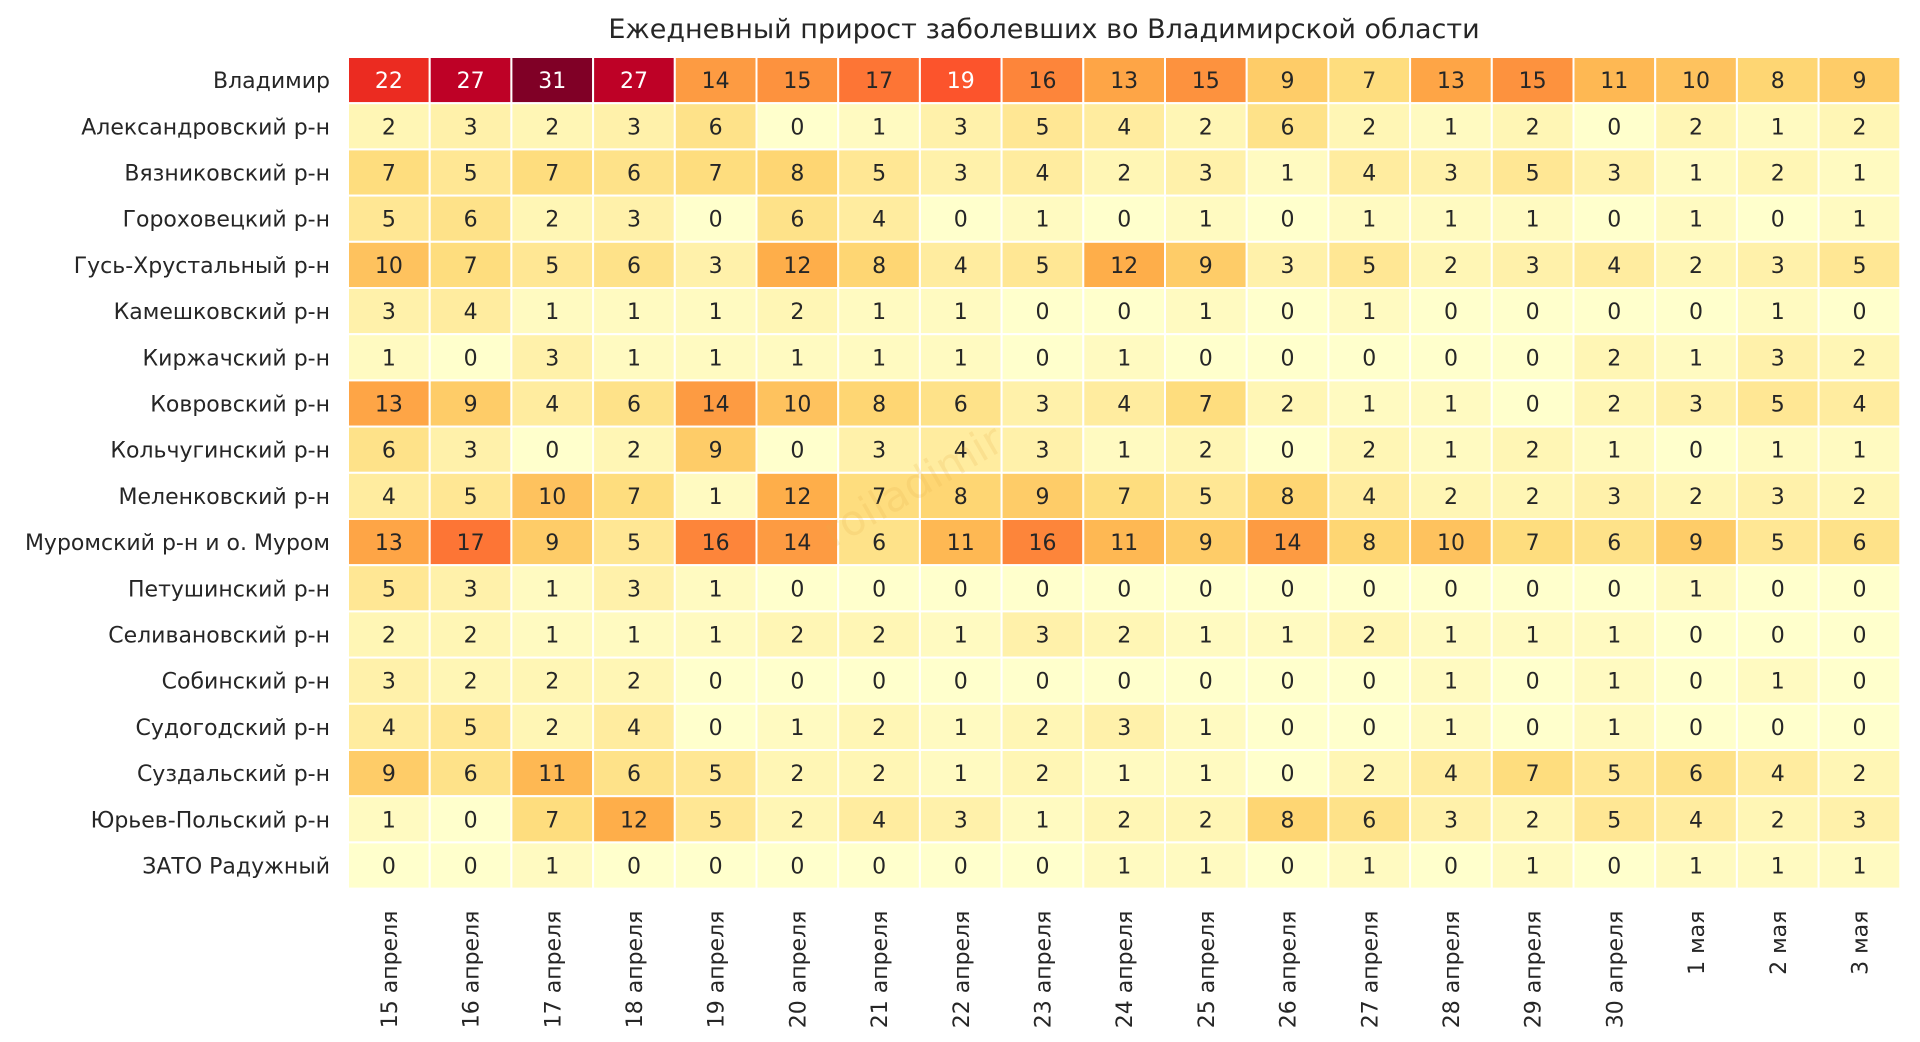  I want to click on cell-value-label: 16, so click(716, 543).